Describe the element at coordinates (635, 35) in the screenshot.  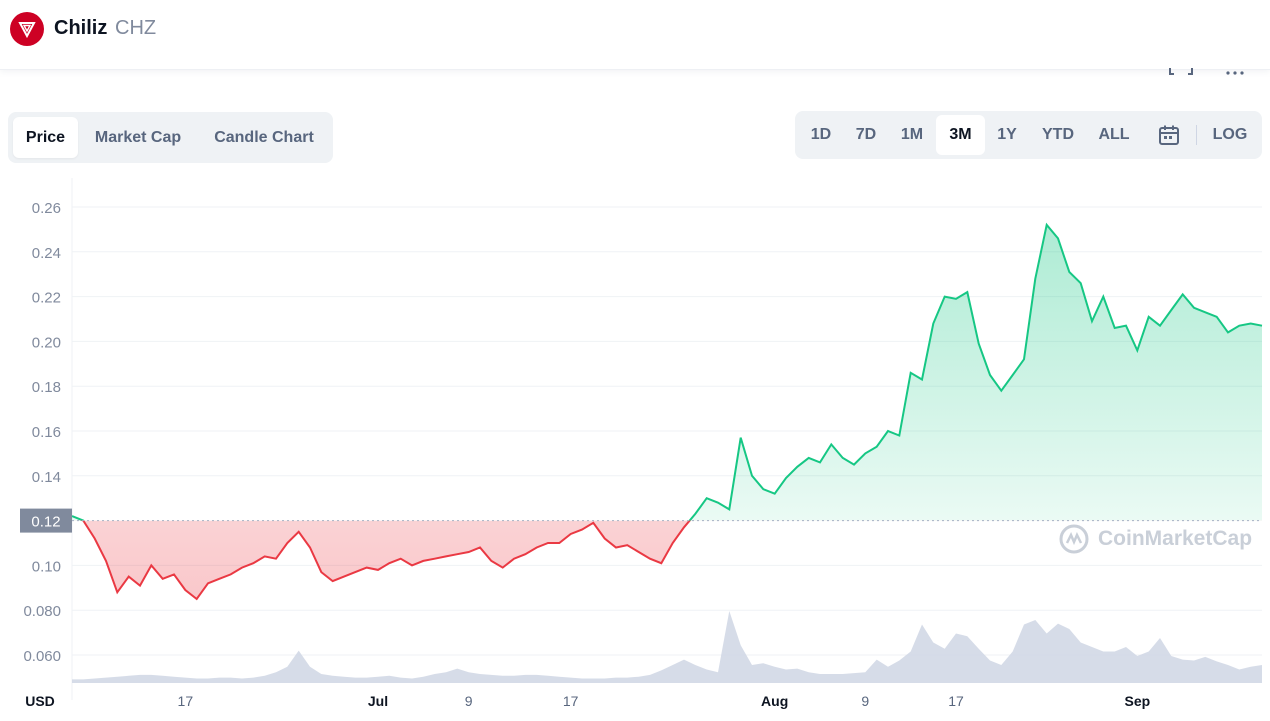
I see `coin-header: Chiliz CHZ` at that location.